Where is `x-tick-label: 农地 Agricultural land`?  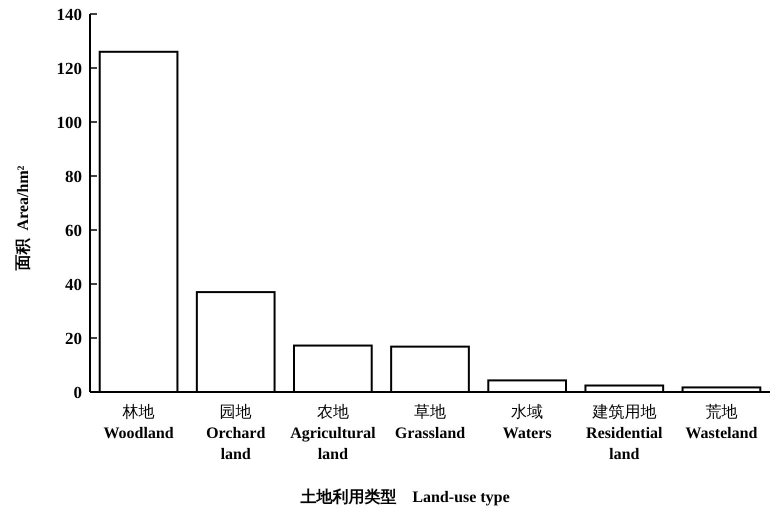
x-tick-label: 农地 Agricultural land is located at coordinates (333, 433).